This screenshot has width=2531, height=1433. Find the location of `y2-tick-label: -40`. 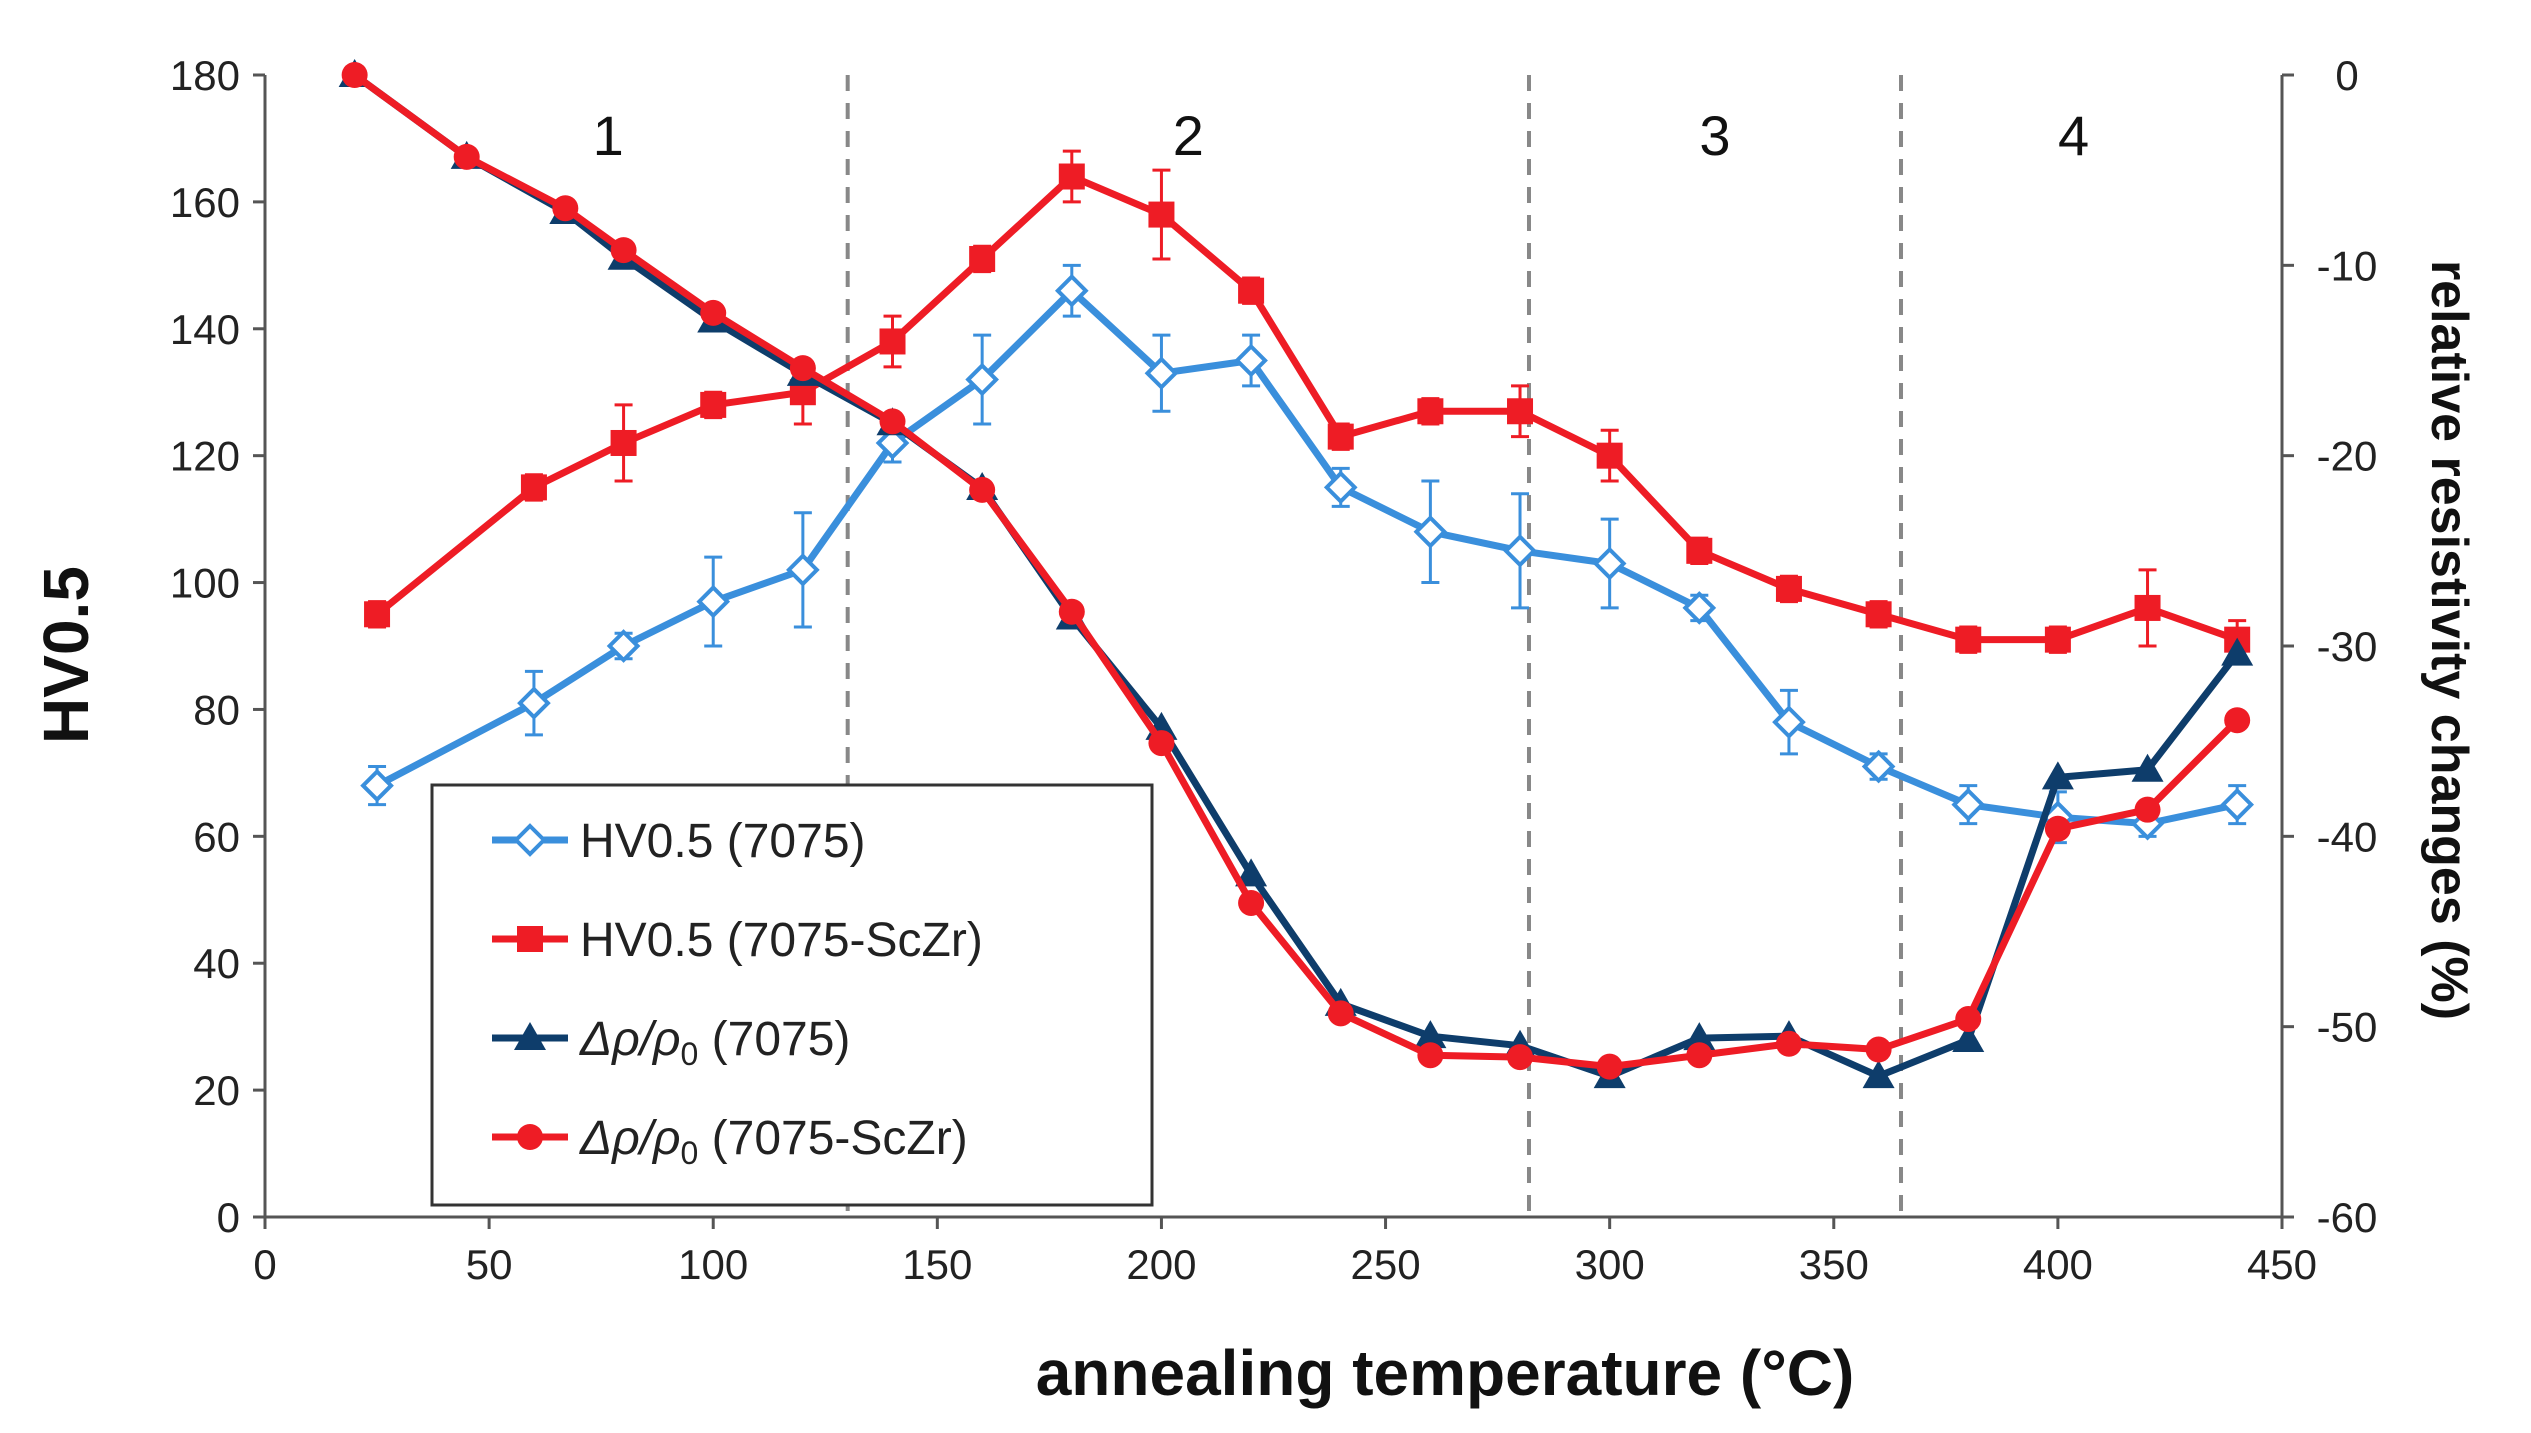

y2-tick-label: -40 is located at coordinates (2347, 836).